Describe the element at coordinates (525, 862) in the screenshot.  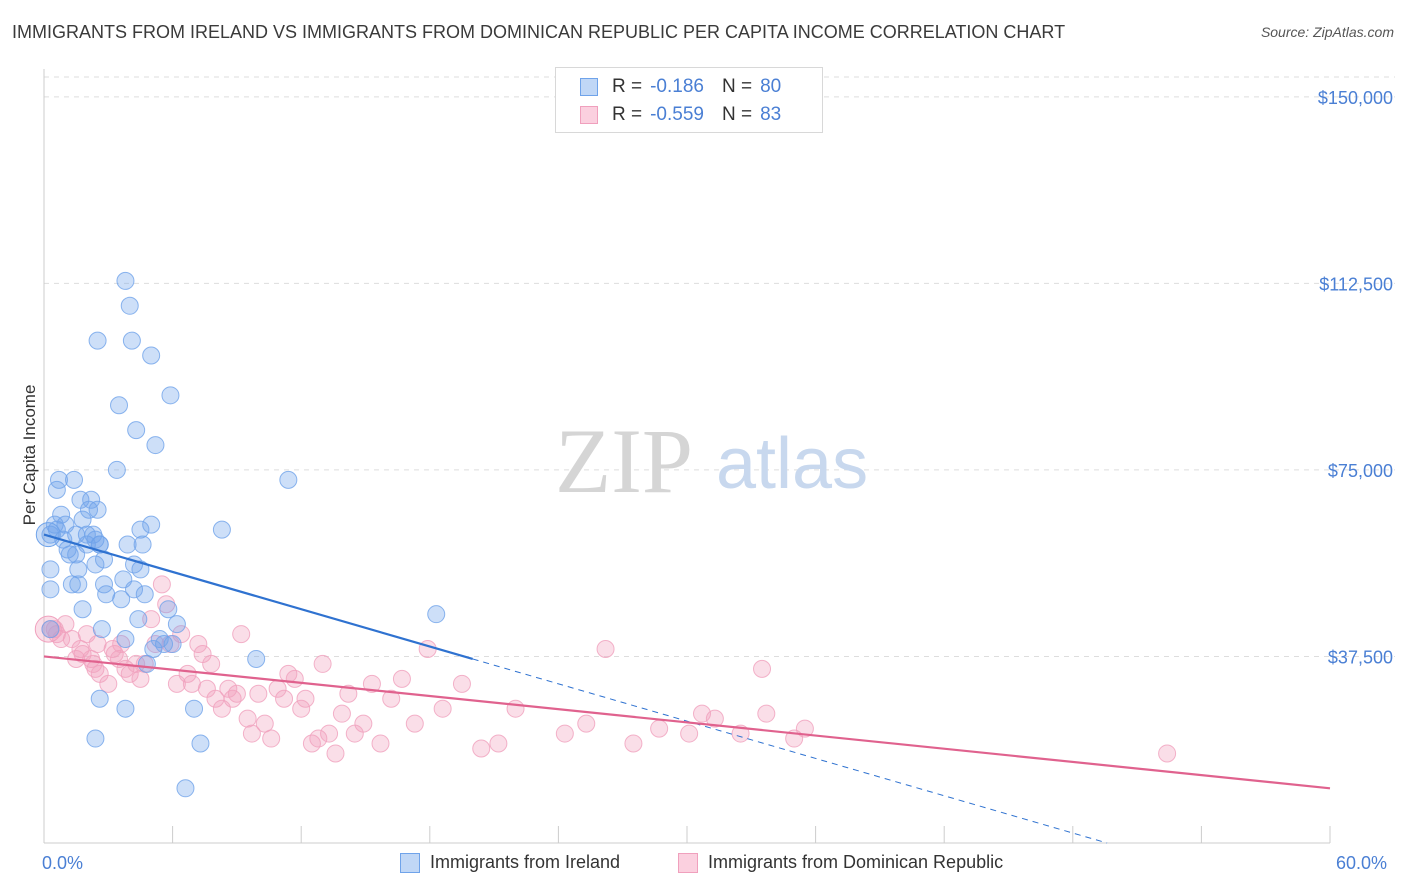
I see `bottom-legend-label-ireland: Immigrants from Ireland` at that location.